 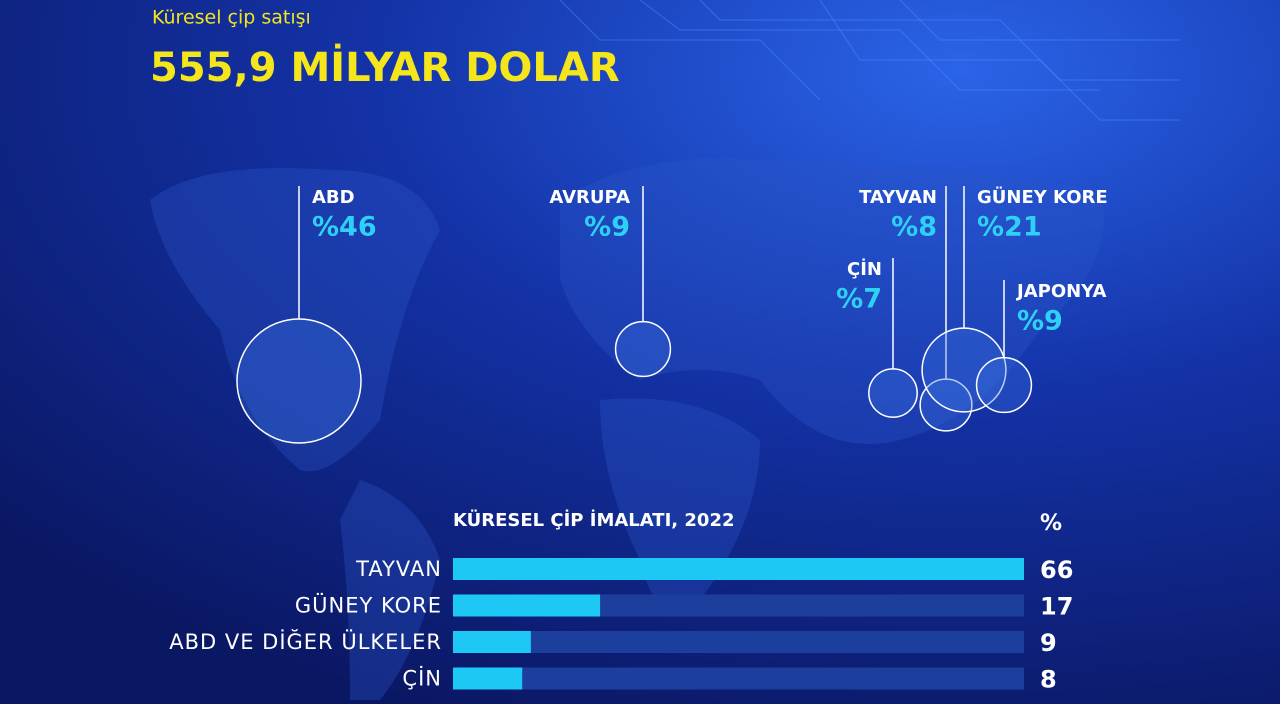 I want to click on bar-value: 66, so click(x=1056, y=570).